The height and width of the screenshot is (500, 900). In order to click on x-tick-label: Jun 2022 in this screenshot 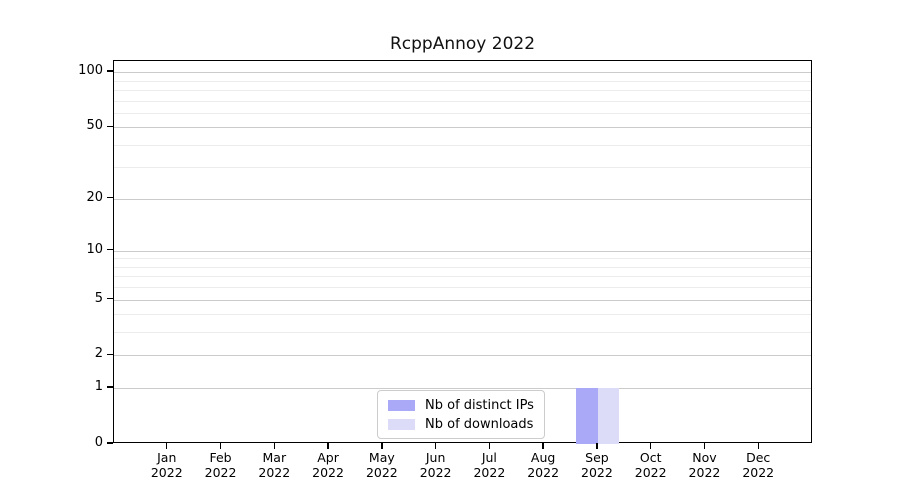, I will do `click(435, 465)`.